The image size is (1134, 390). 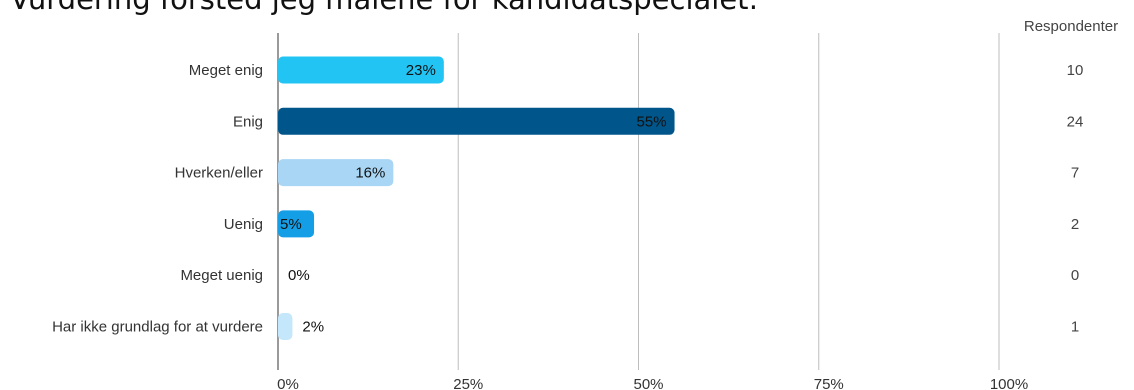 What do you see at coordinates (468, 383) in the screenshot?
I see `x-tick-label: 25%` at bounding box center [468, 383].